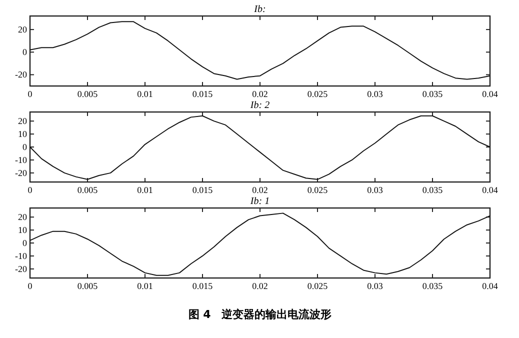 The height and width of the screenshot is (338, 519). Describe the element at coordinates (259, 201) in the screenshot. I see `chart-title: Ib: 1` at that location.